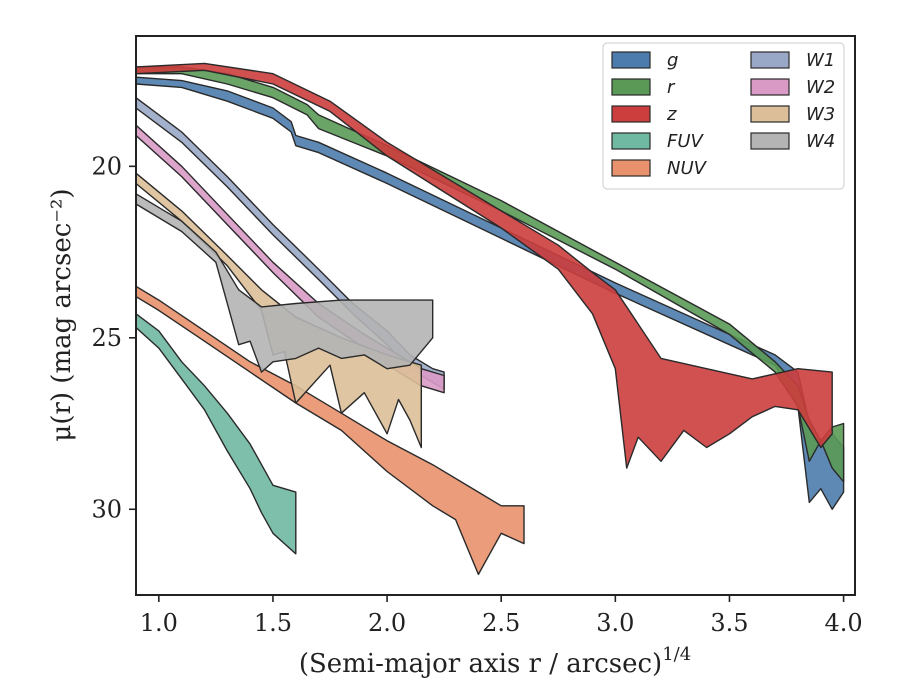 This screenshot has width=900, height=700. Describe the element at coordinates (820, 60) in the screenshot. I see `legend-label-w1: W1` at that location.